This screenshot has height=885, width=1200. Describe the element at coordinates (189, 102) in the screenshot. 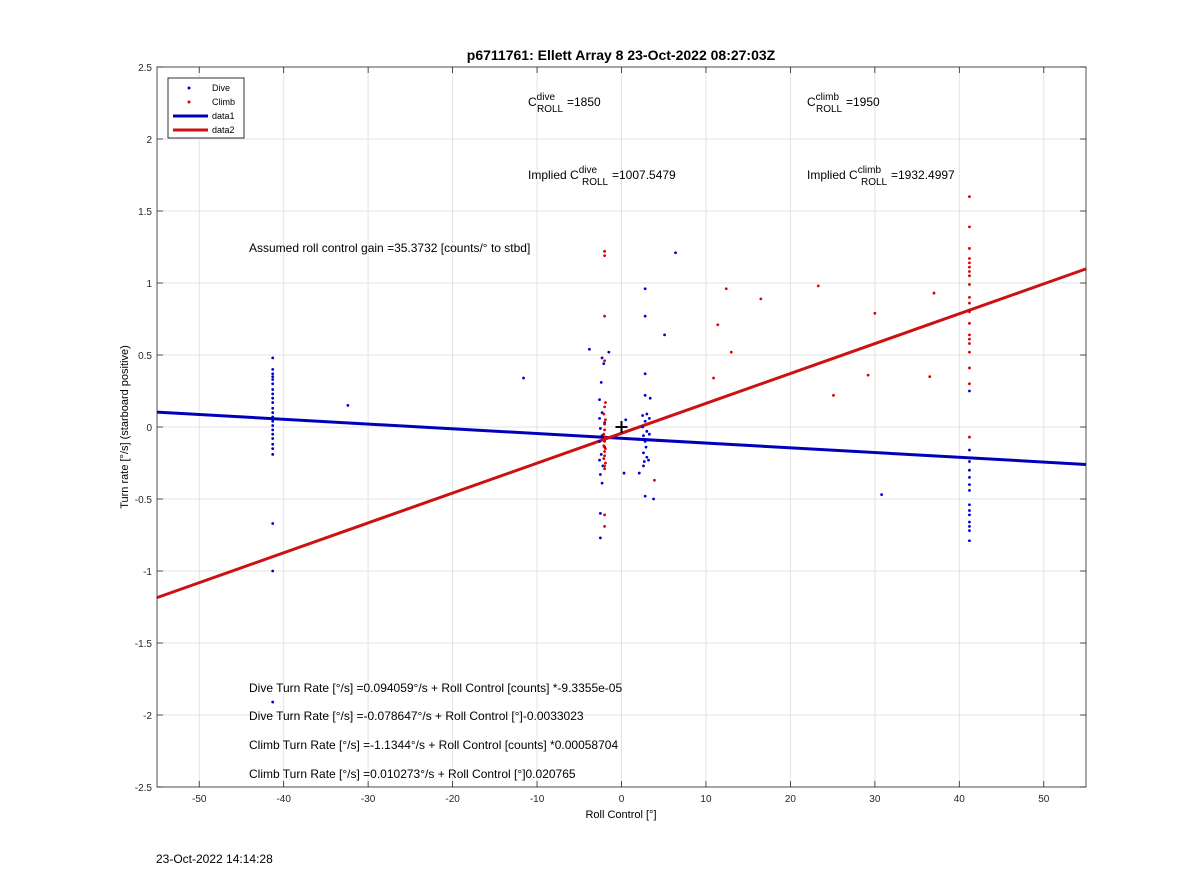

I see `legend-climb-marker` at that location.